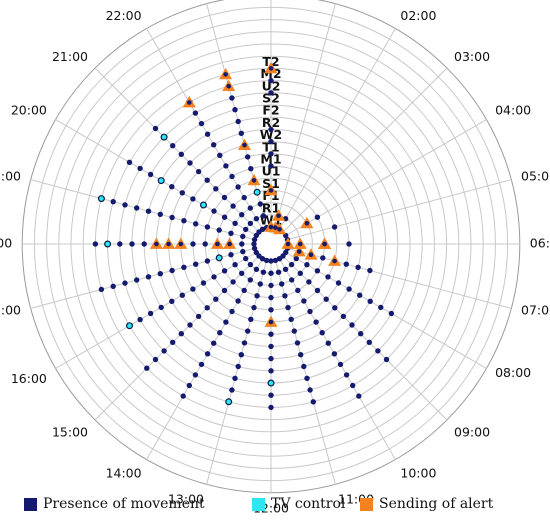  I want to click on legend-item-tv: TV control, so click(298, 504).